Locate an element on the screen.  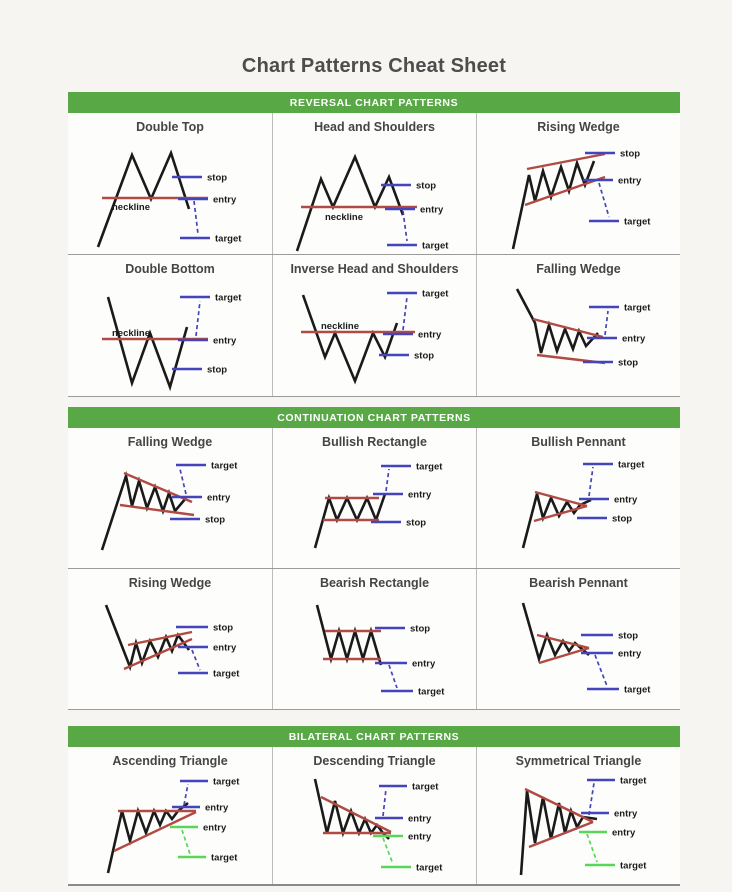
pattern-diagram-symmetrical-triangle: target entry entry target is located at coordinates (583, 826).